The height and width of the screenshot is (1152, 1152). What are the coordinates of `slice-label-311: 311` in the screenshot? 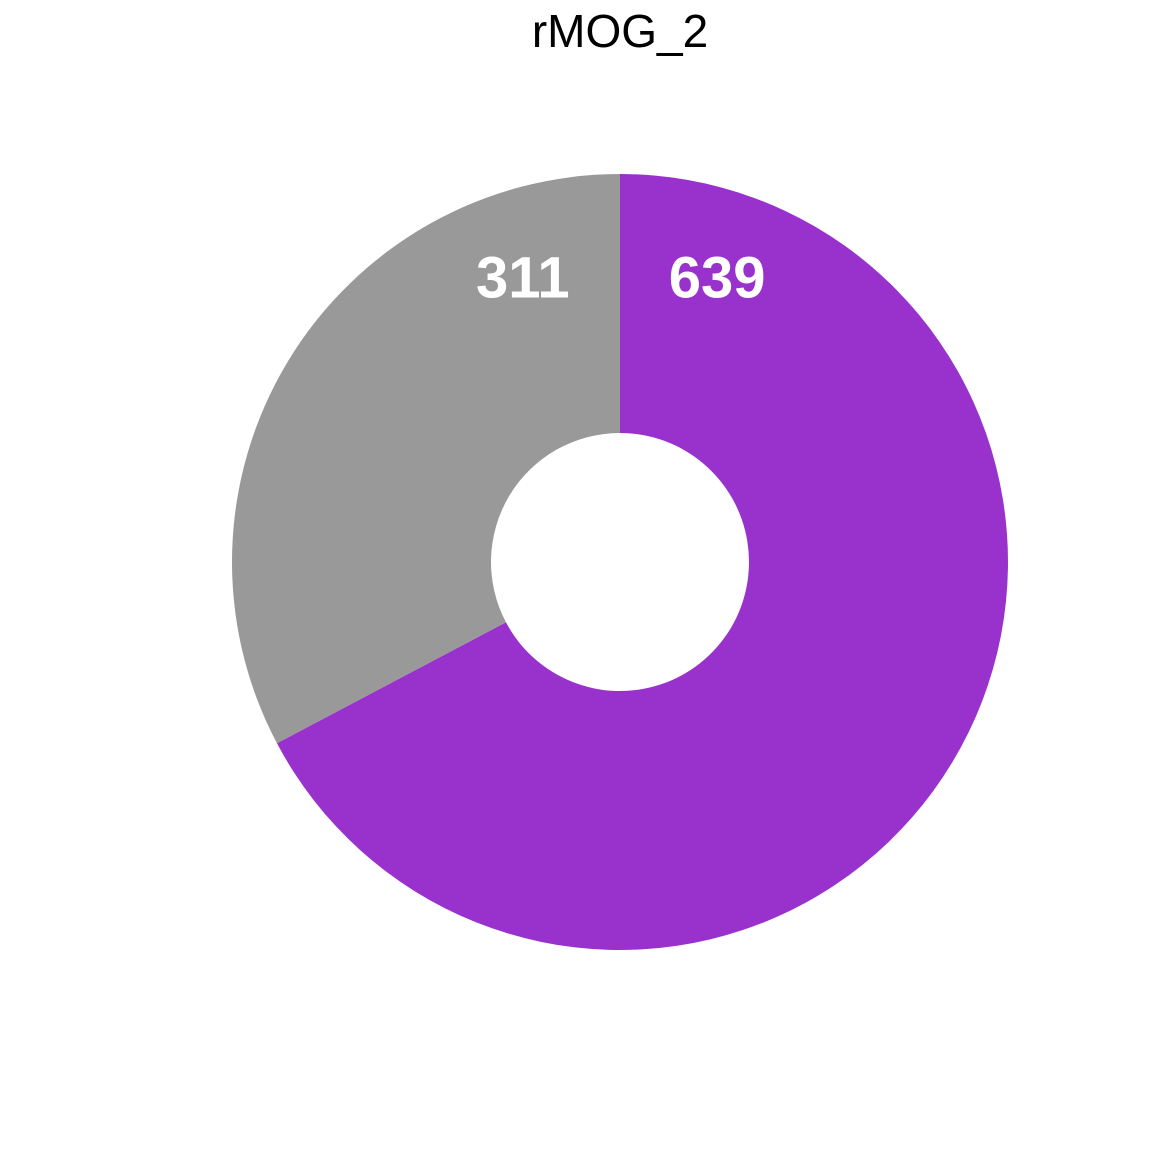 It's located at (523, 278).